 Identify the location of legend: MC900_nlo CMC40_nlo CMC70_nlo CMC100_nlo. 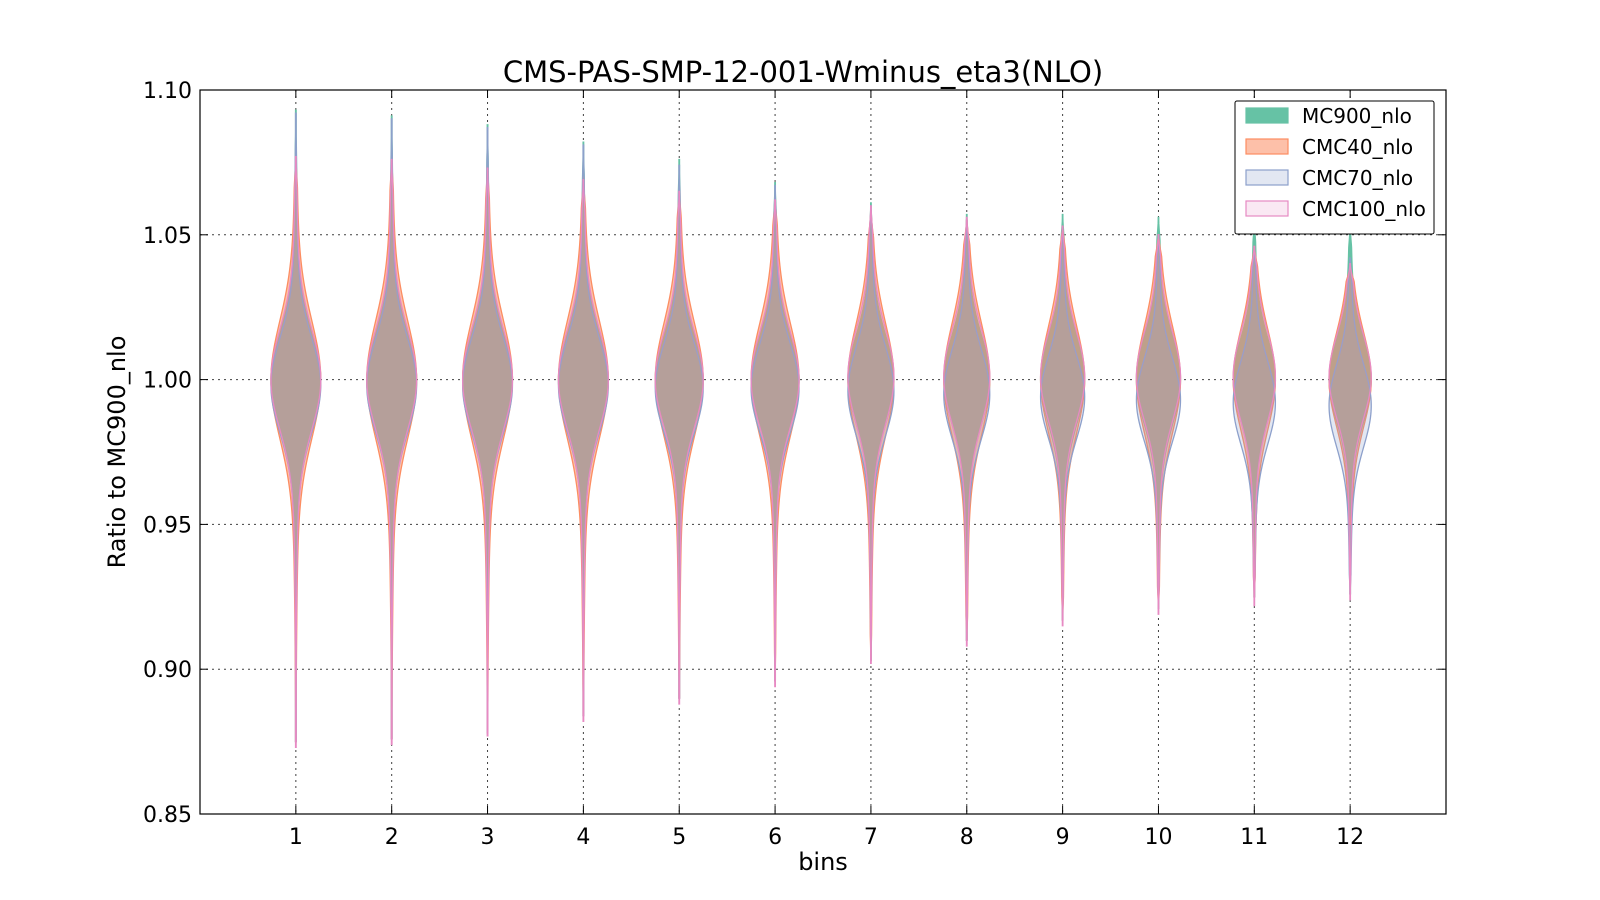
(1334, 167).